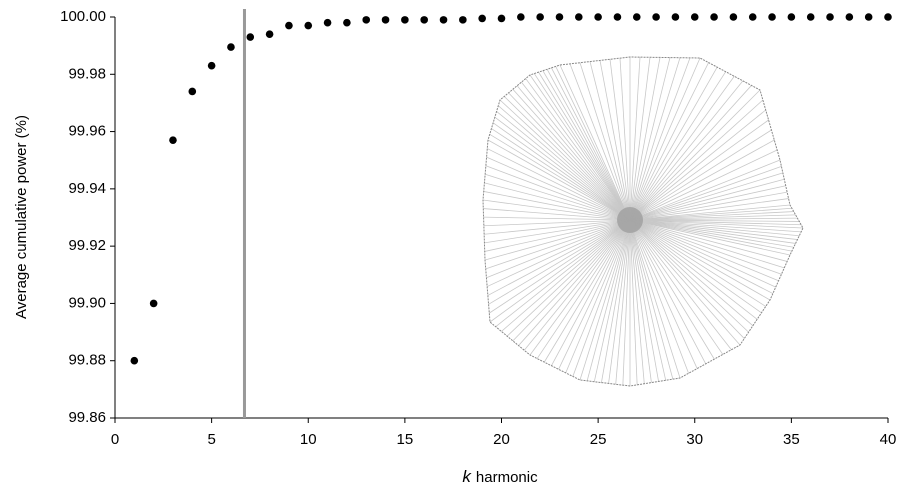  I want to click on y-tick-label: 99.98, so click(87, 73).